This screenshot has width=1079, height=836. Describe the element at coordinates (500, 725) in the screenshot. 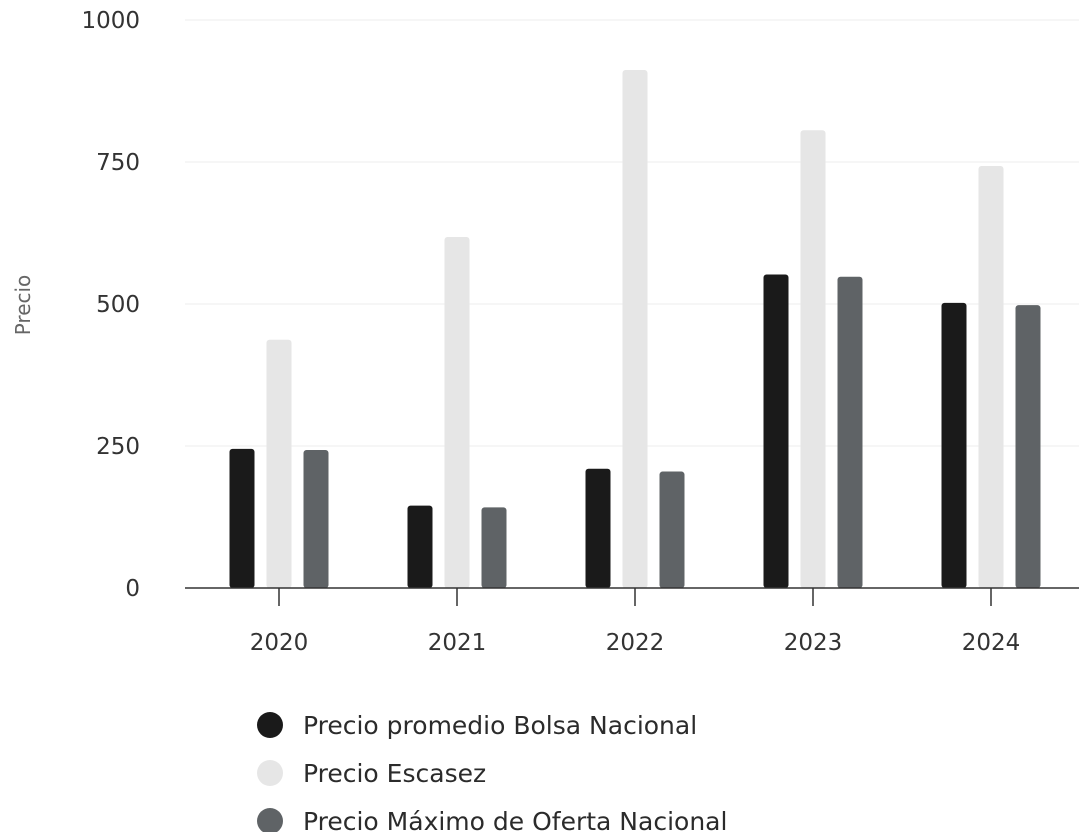

I see `legend-label: Precio promedio Bolsa Nacional` at that location.